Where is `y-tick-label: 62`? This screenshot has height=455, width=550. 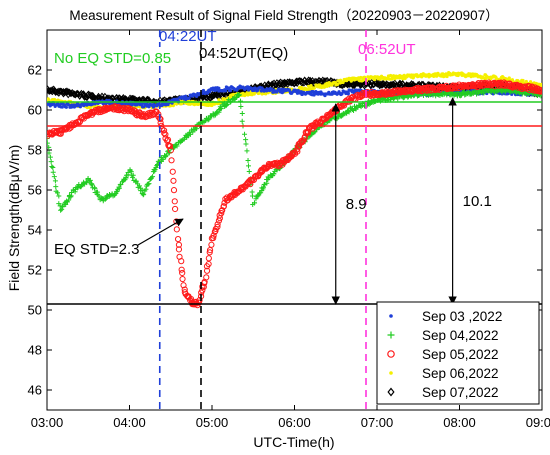 y-tick-label: 62 is located at coordinates (35, 70).